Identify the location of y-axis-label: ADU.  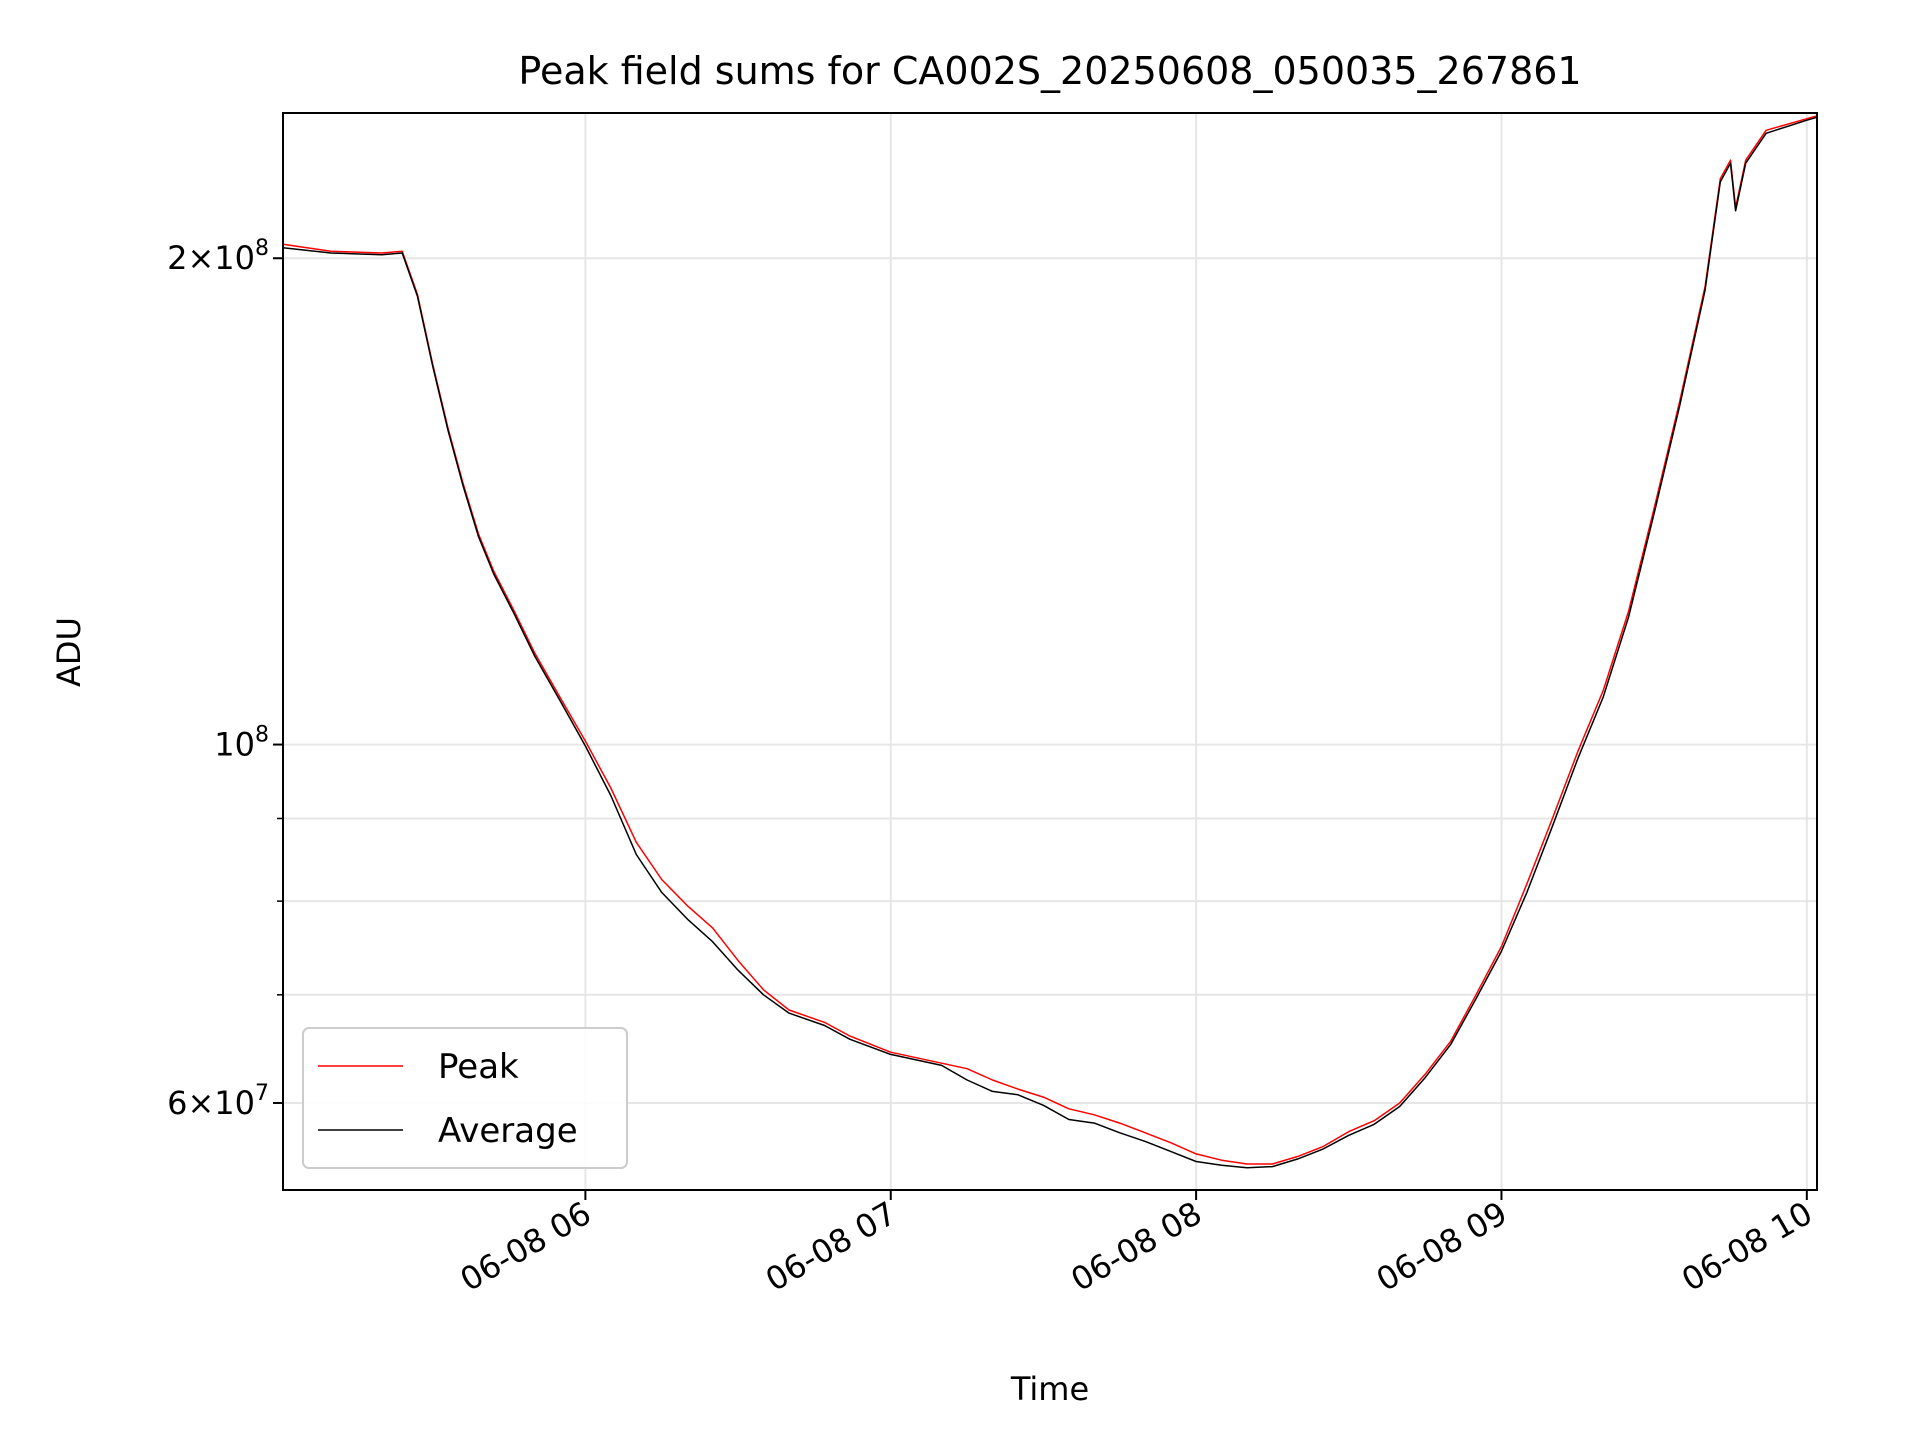
(69, 652).